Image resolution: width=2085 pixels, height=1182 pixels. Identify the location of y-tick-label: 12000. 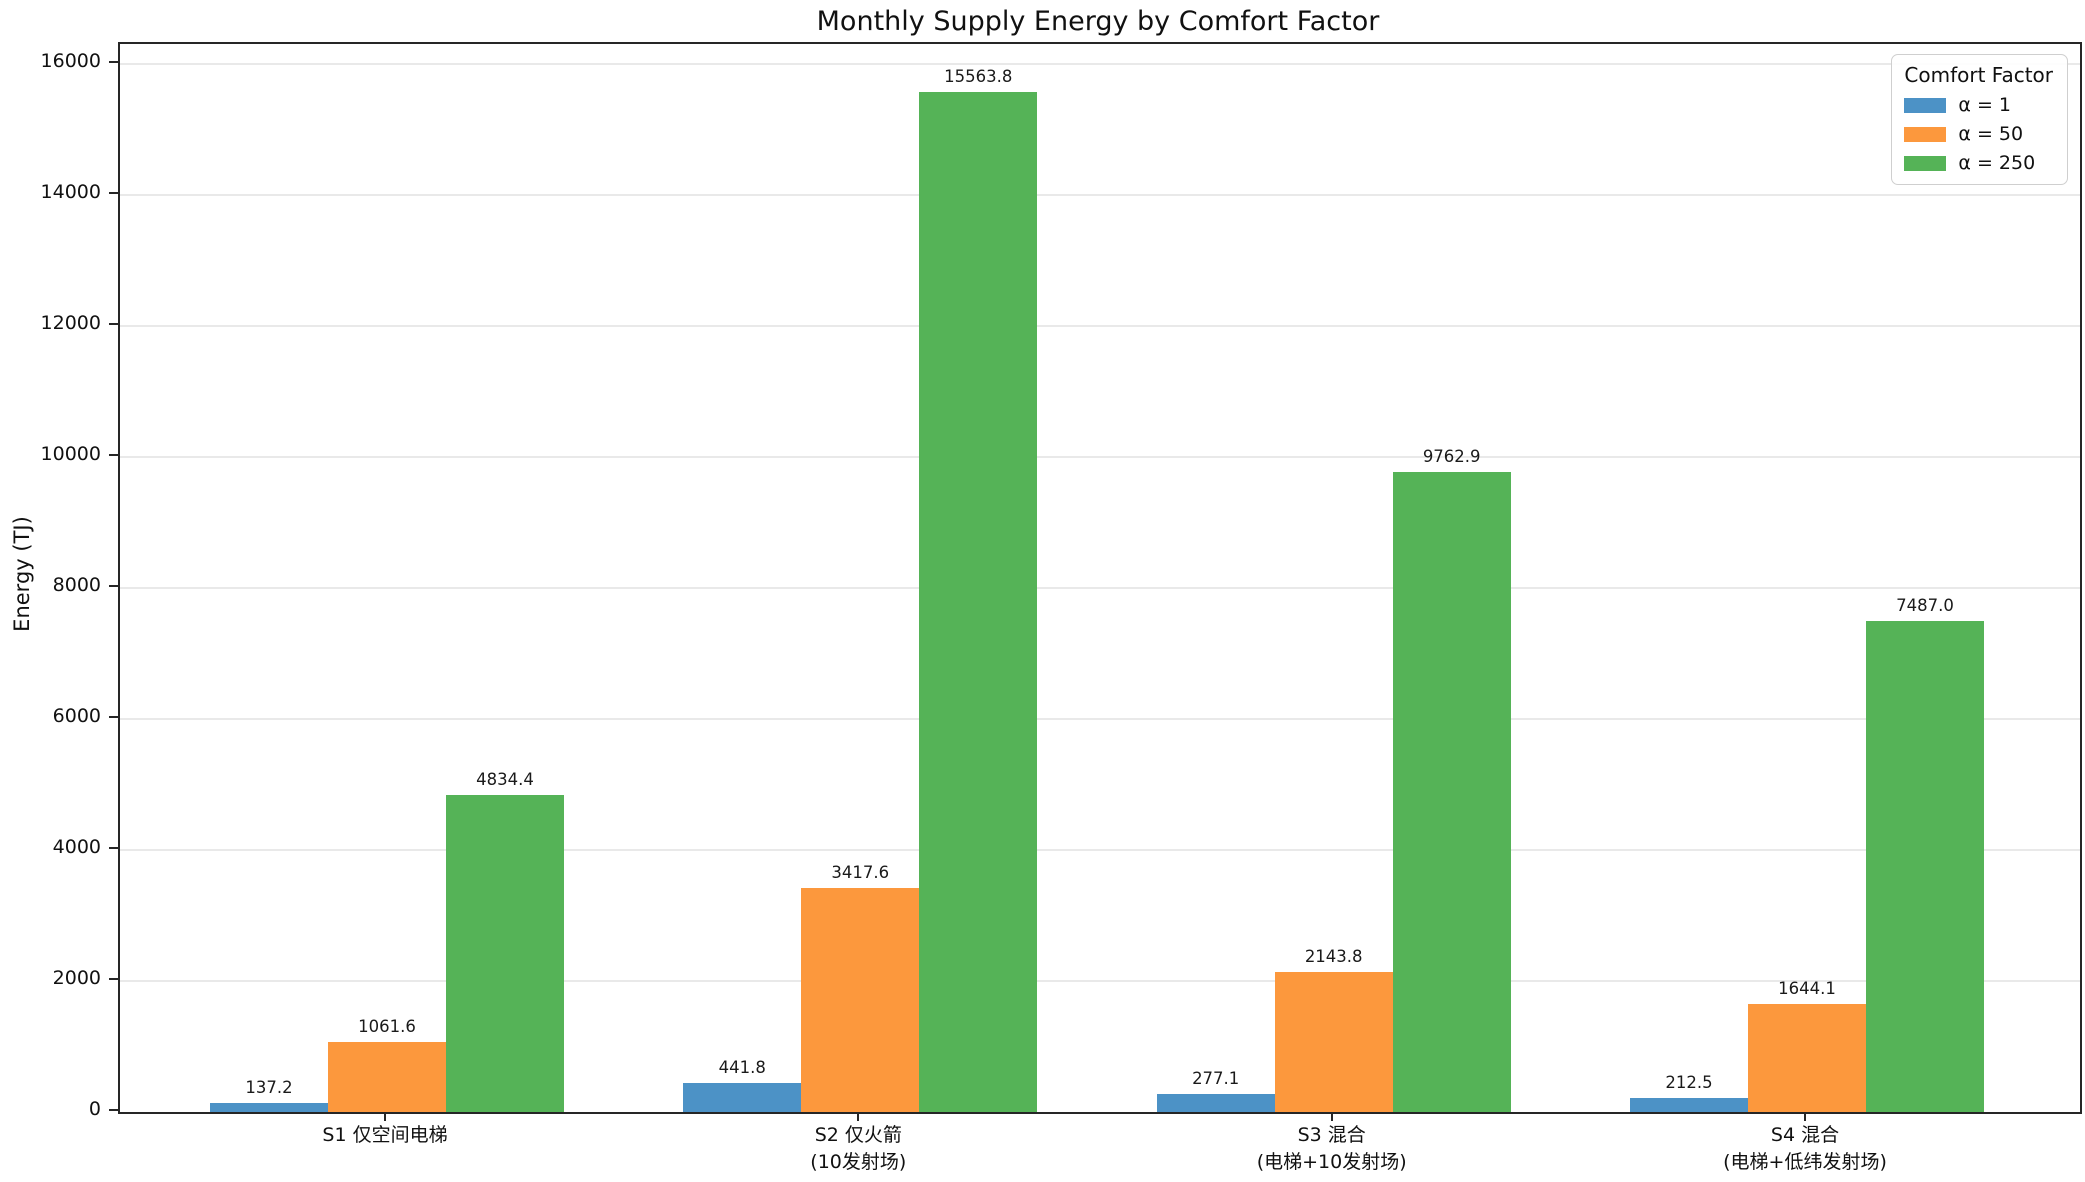
(70, 322).